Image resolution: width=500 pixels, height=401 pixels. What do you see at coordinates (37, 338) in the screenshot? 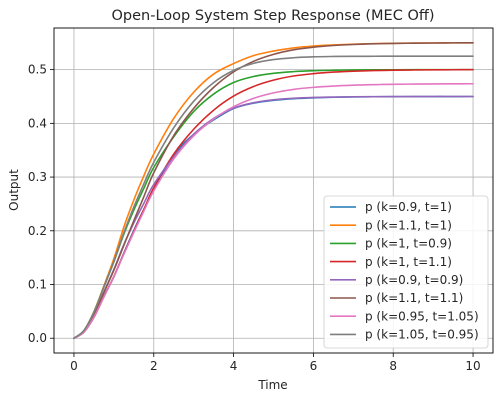
I see `y-tick-label: 0.0` at bounding box center [37, 338].